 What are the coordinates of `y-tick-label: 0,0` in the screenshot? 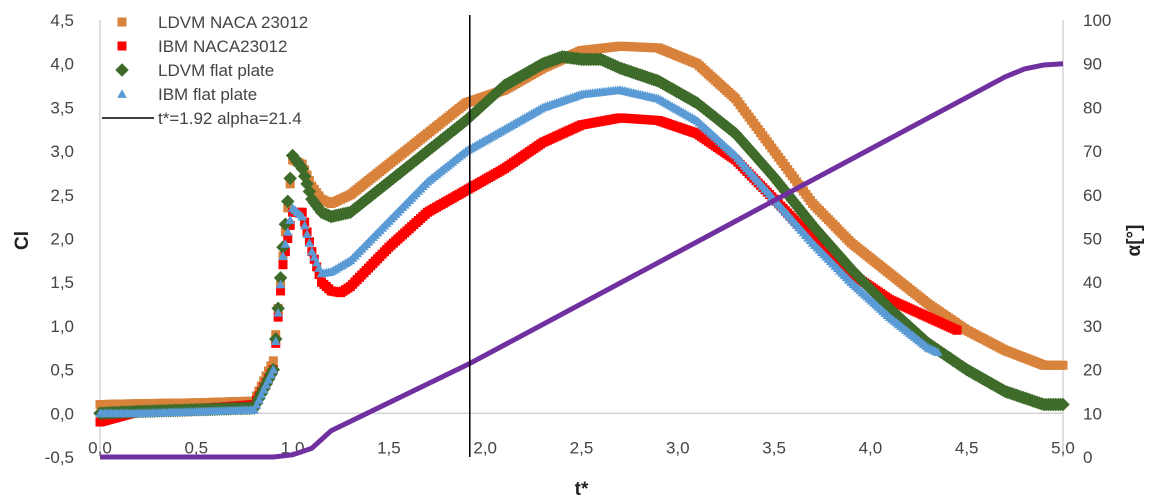 It's located at (62, 413).